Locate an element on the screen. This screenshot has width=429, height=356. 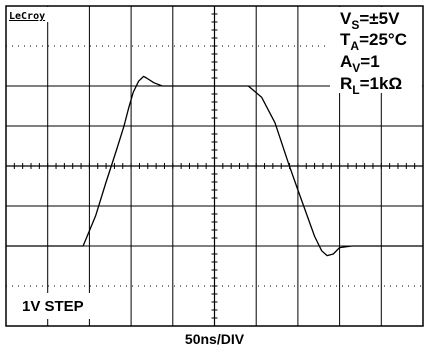
brand-label: LeCroy is located at coordinates (27, 16).